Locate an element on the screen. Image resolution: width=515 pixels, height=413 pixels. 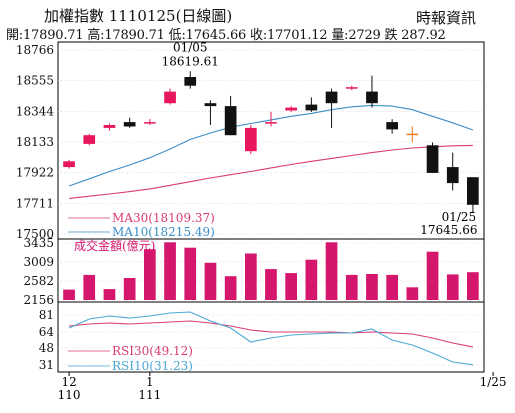
y-tick-label: 18133 is located at coordinates (35, 142).